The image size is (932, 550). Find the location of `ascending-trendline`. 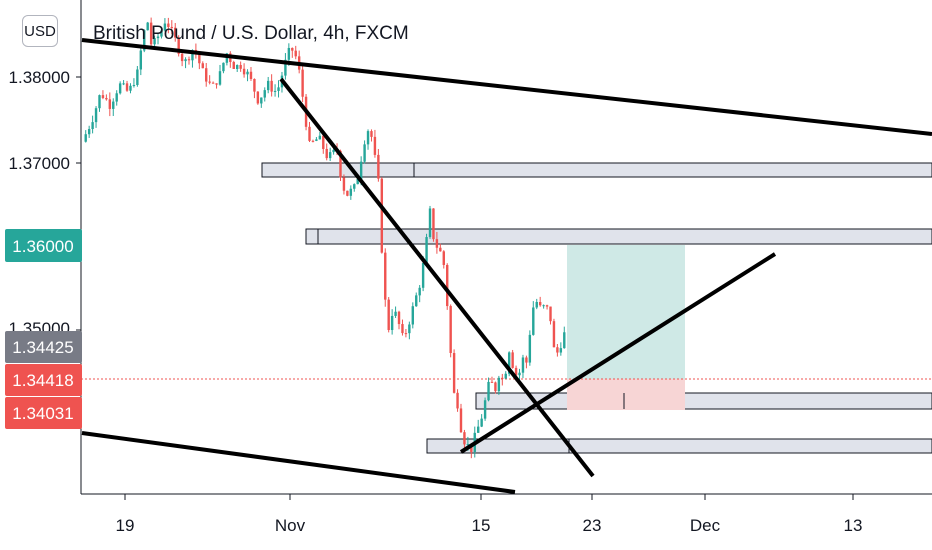

ascending-trendline is located at coordinates (618, 353).